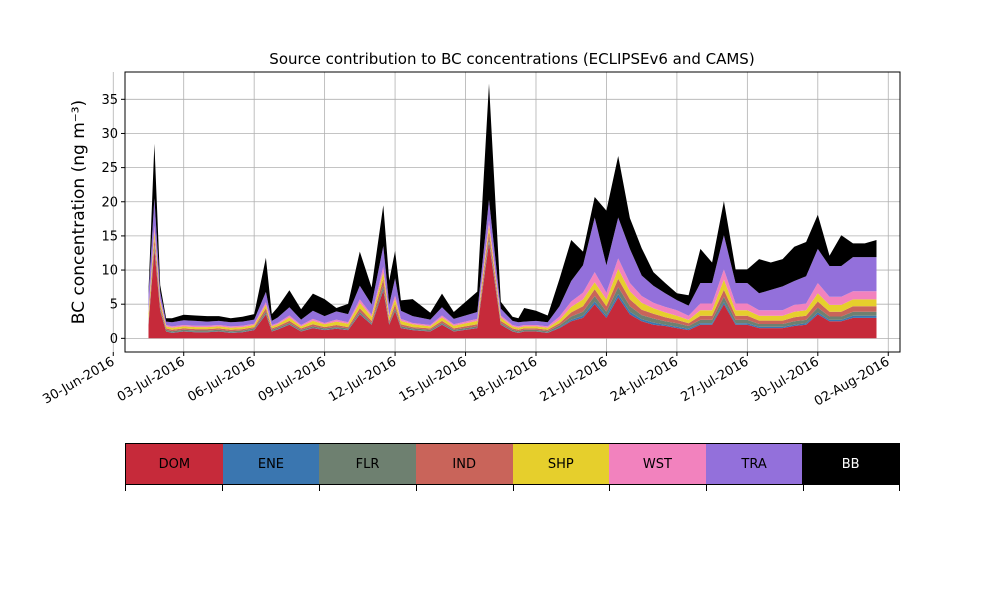 The width and height of the screenshot is (1000, 600). Describe the element at coordinates (114, 339) in the screenshot. I see `y-tick-label: 0` at that location.